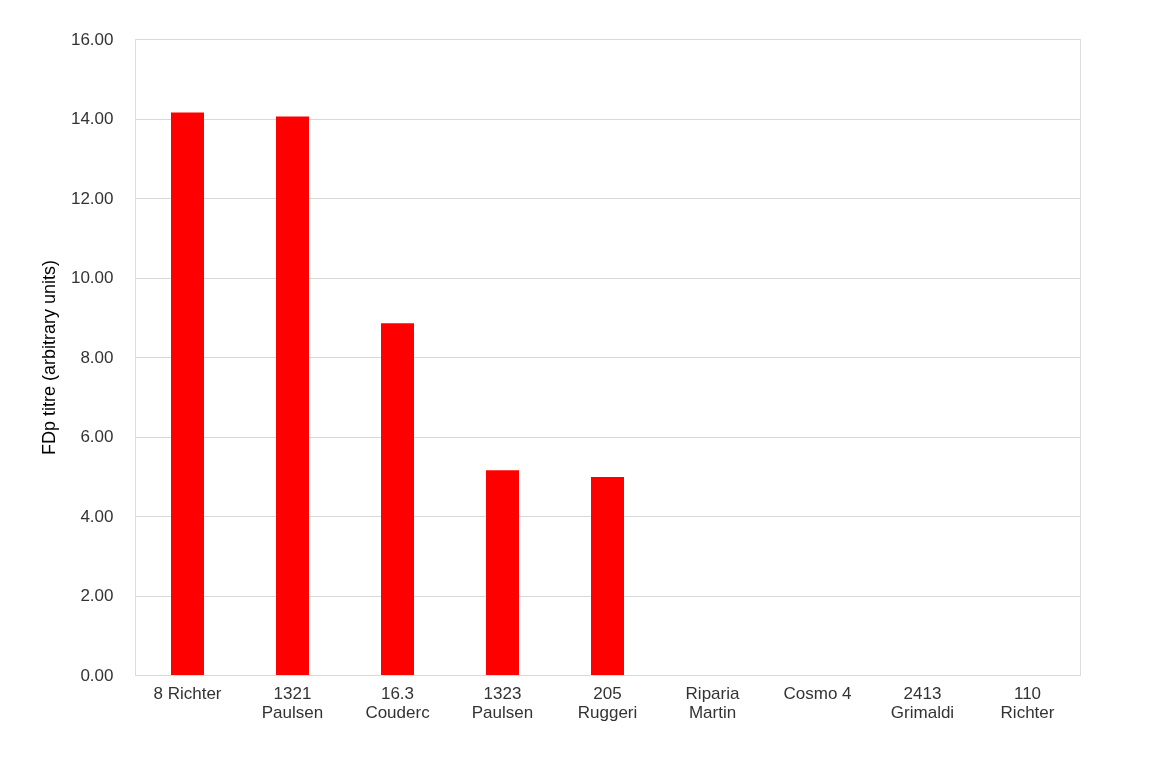 Image resolution: width=1150 pixels, height=765 pixels. Describe the element at coordinates (292, 702) in the screenshot. I see `x-tick-label: 1321 Paulsen` at that location.